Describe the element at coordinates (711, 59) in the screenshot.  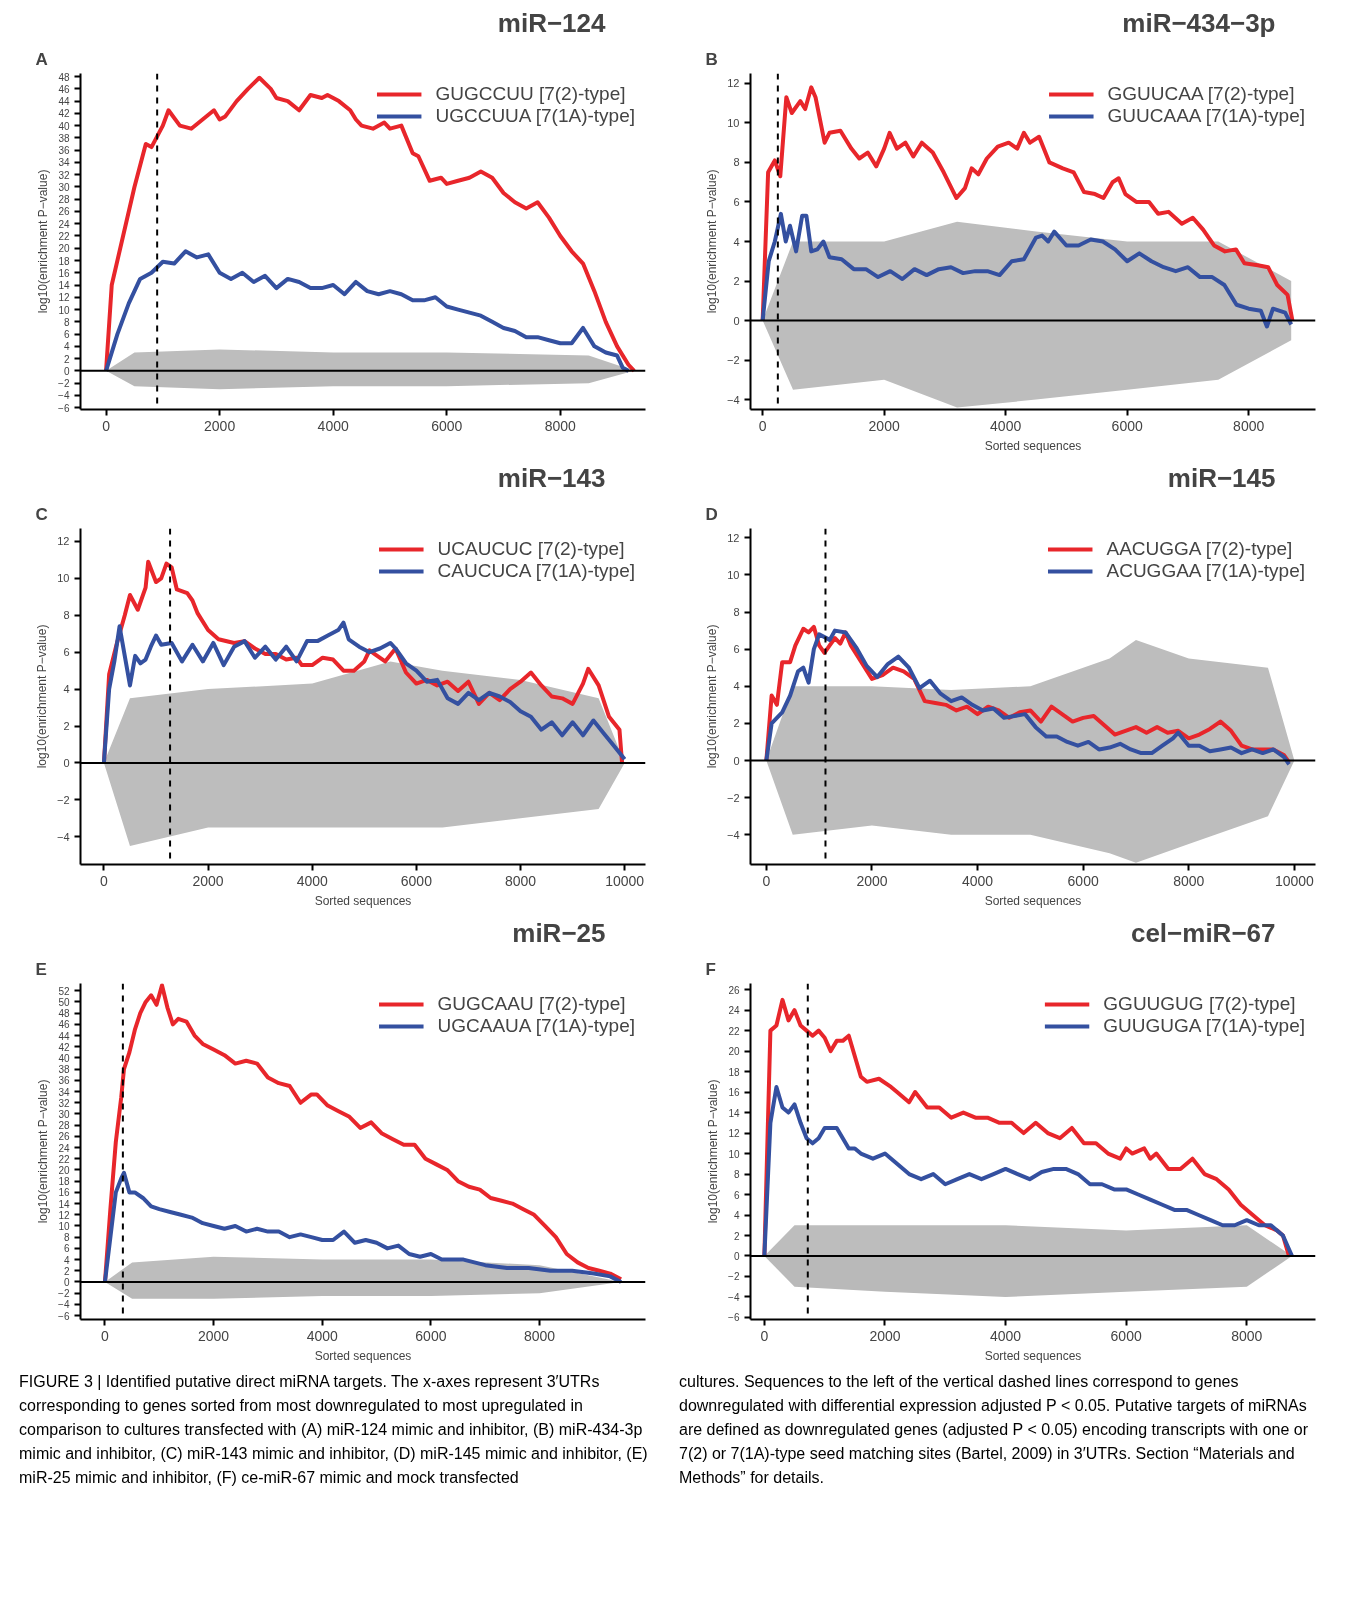
I see `text: B` at that location.